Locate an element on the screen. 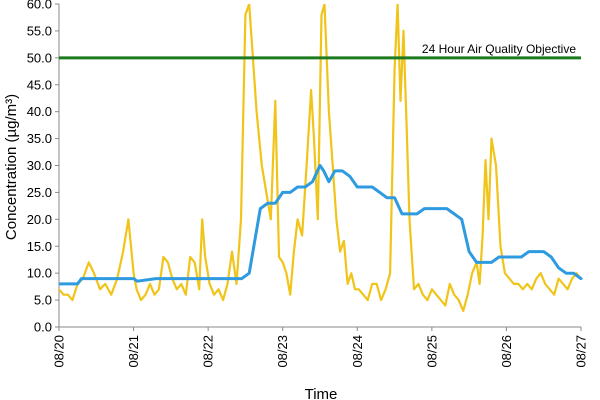  y-tick-label: 20.0 is located at coordinates (39, 219).